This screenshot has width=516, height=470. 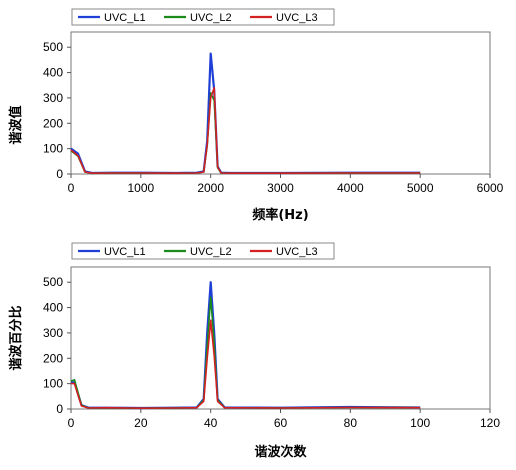 What do you see at coordinates (16, 337) in the screenshot?
I see `y-axis-label: 谐波百分比` at bounding box center [16, 337].